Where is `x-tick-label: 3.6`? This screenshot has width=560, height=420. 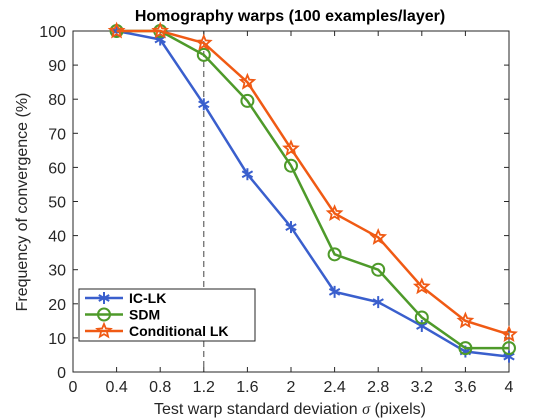 x-tick-label: 3.6 is located at coordinates (465, 387).